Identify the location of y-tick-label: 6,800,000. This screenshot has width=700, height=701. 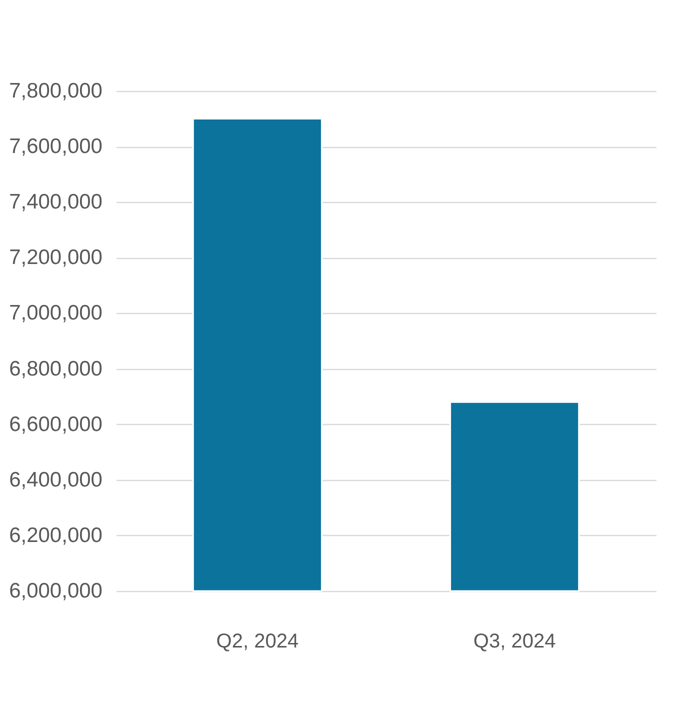
(55, 368).